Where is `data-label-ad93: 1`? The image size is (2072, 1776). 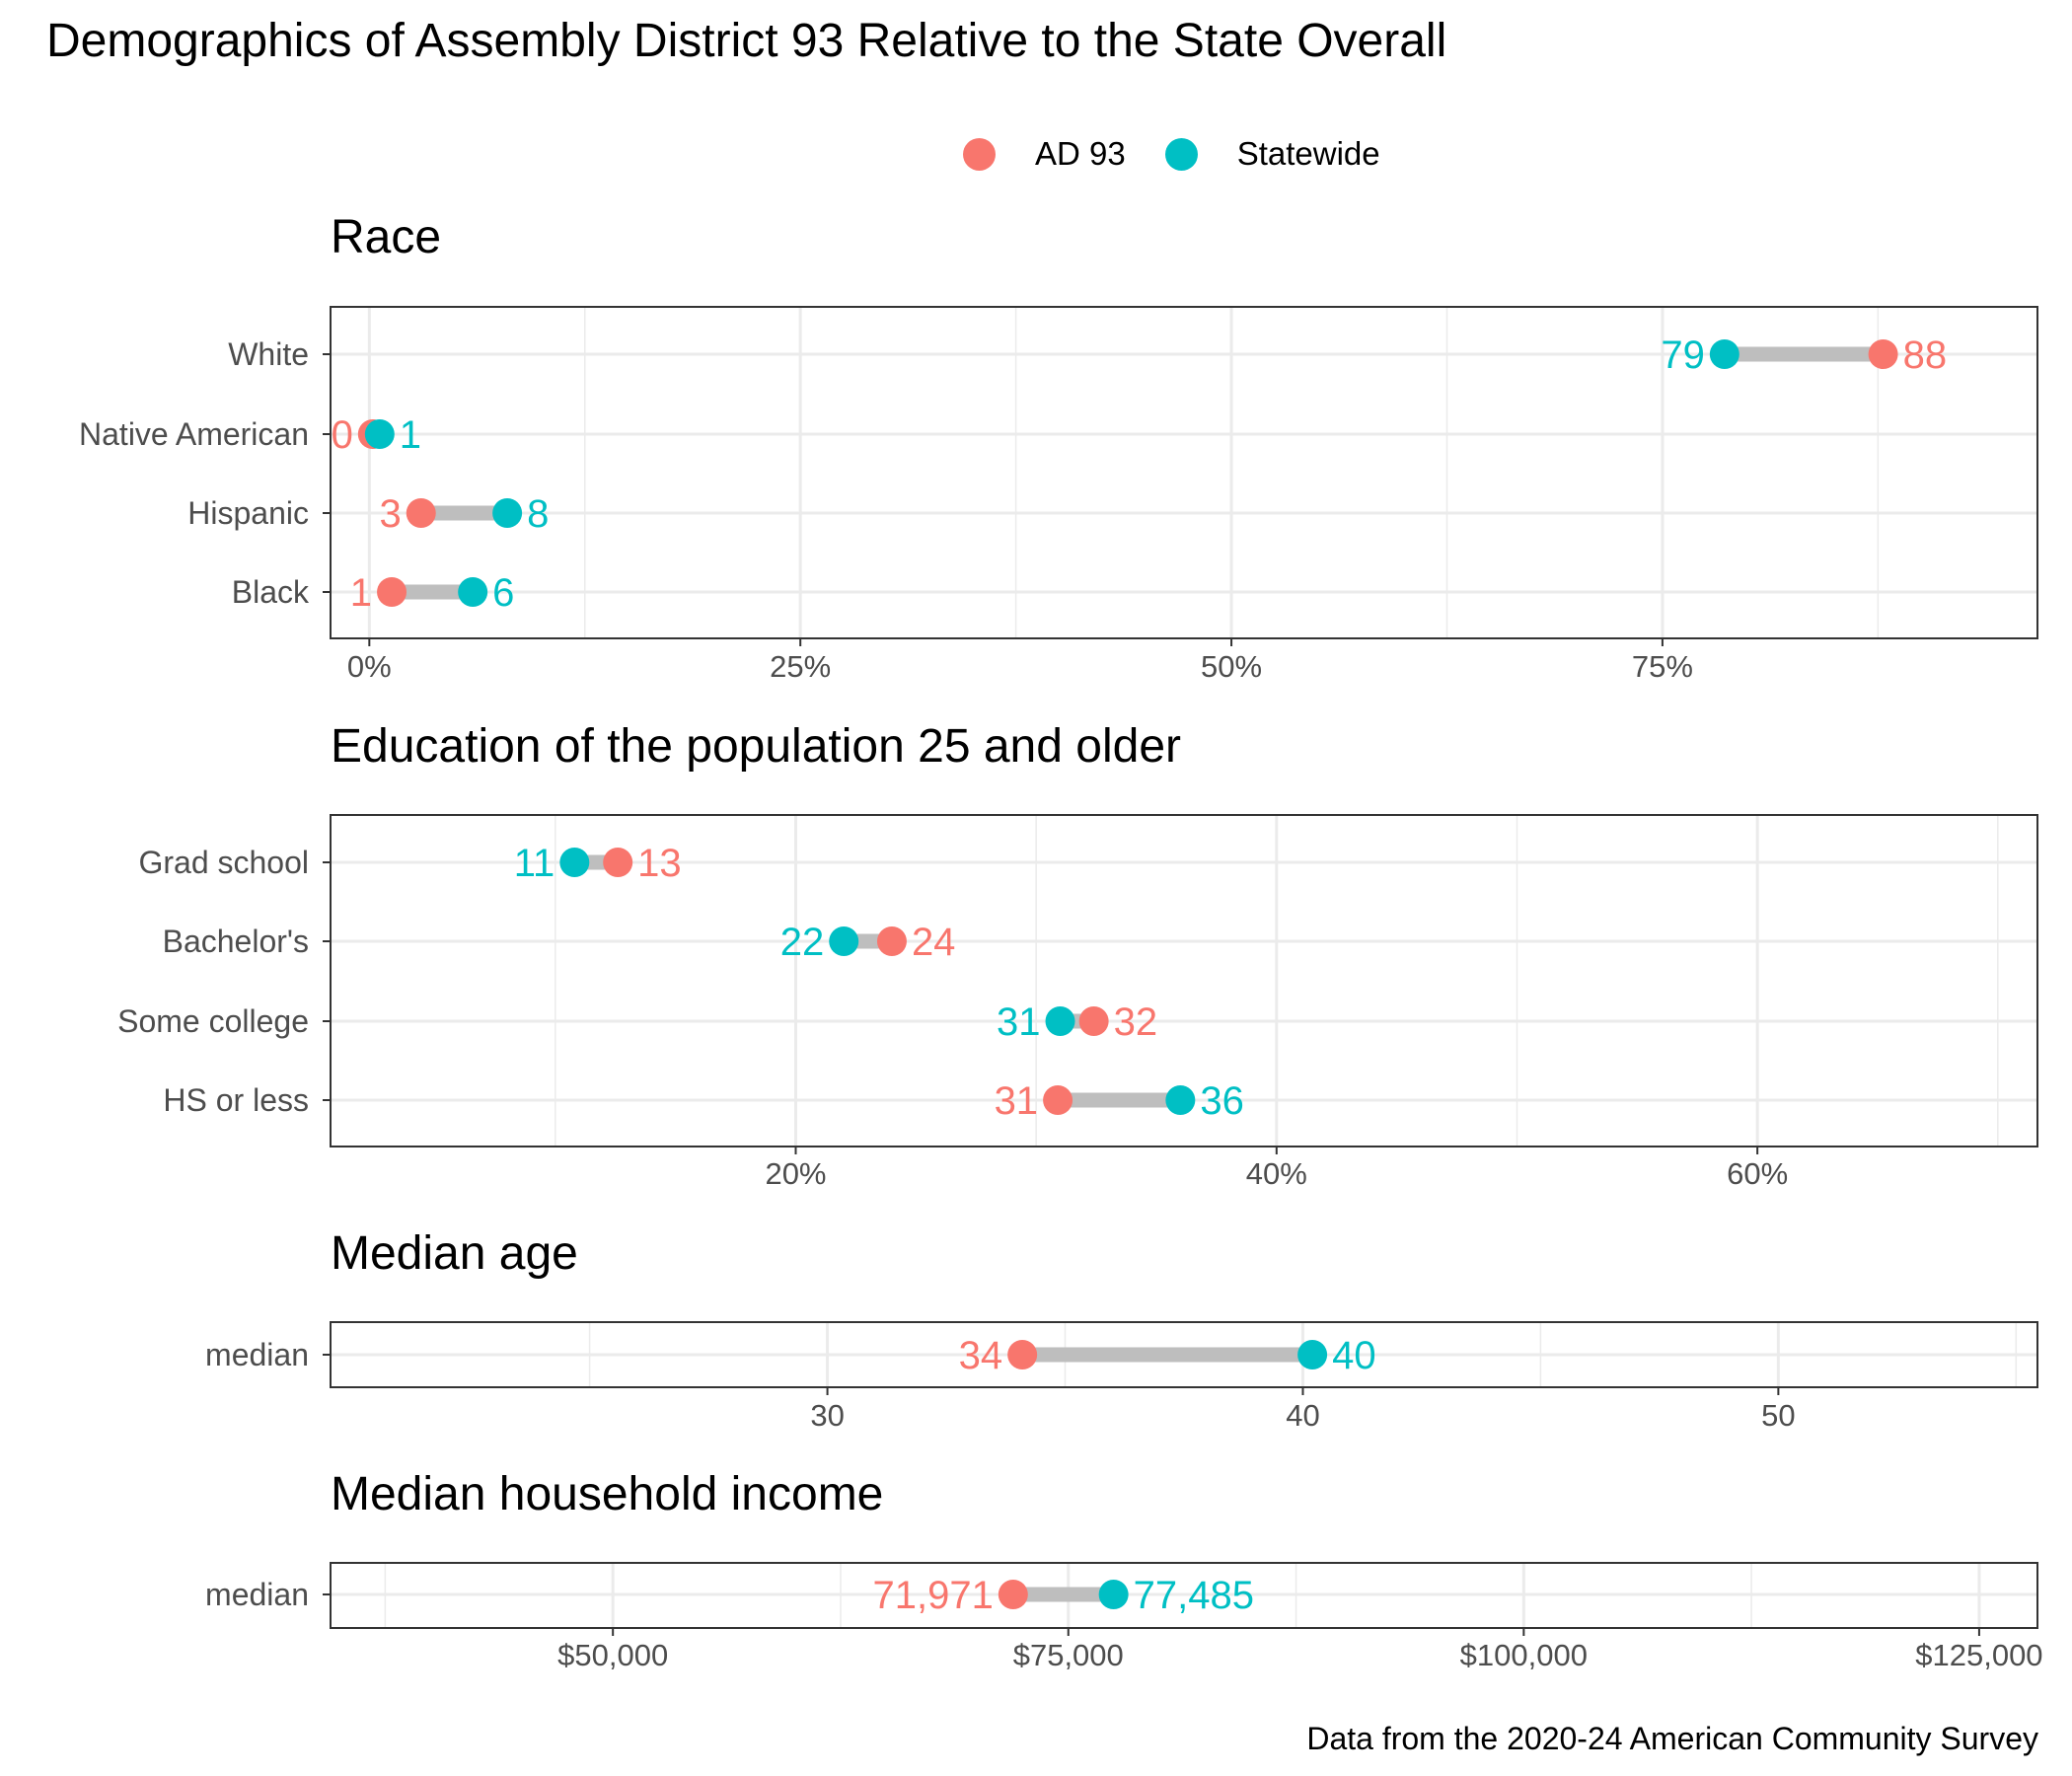
data-label-ad93: 1 is located at coordinates (361, 593).